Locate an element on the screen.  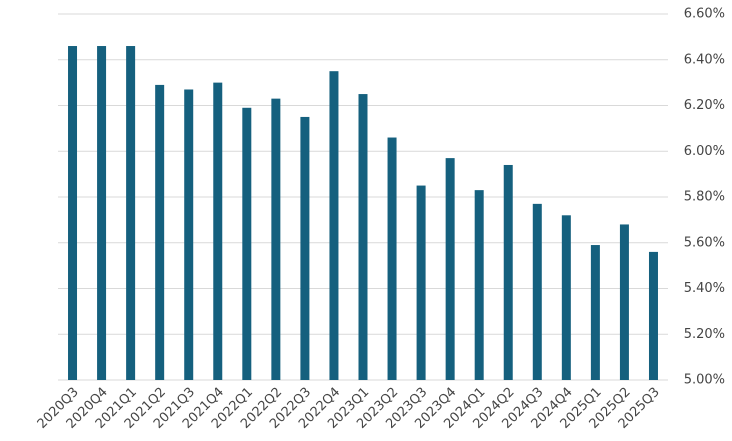
y-tick-label: 6.60% is located at coordinates (704, 14).